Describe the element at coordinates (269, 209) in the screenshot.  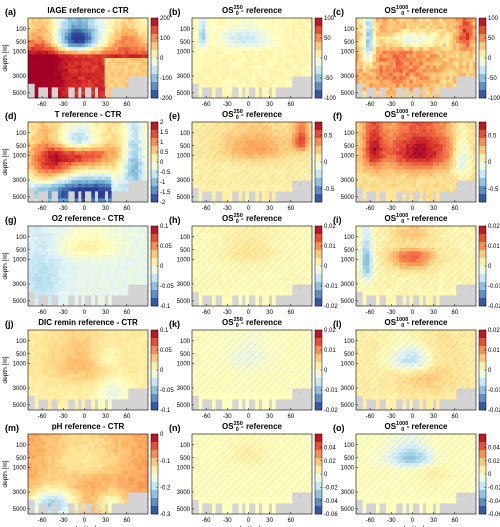
I see `x-tick-label: 30` at that location.